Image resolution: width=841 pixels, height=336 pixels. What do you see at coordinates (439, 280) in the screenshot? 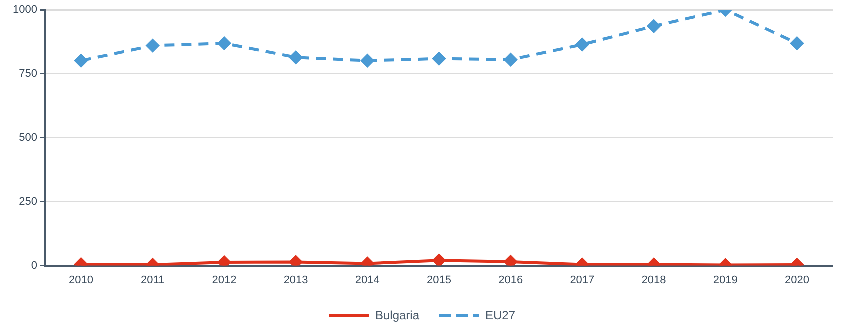
I see `x-tick-label: 2015` at bounding box center [439, 280].